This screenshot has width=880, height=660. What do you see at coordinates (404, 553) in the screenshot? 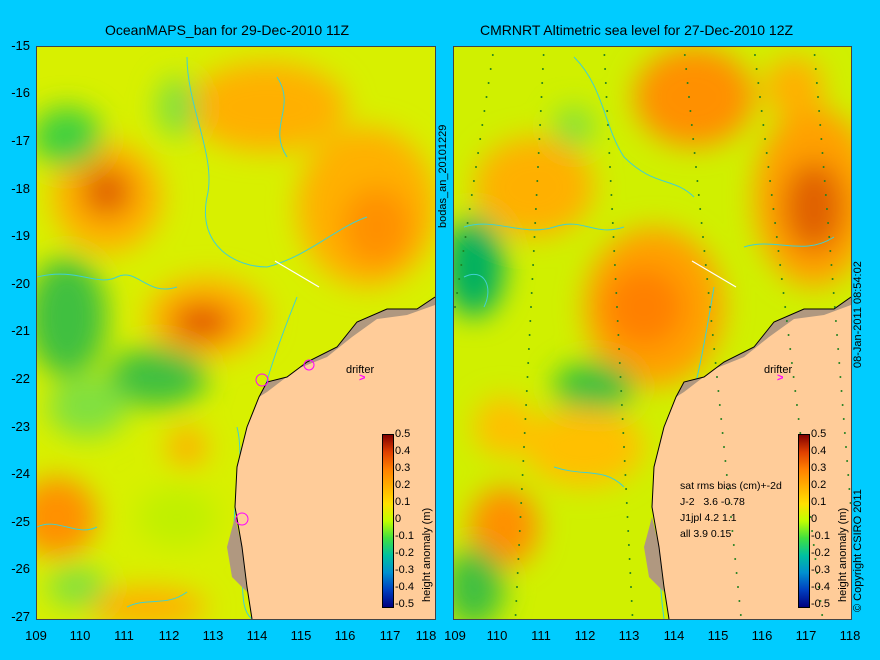
I see `colorbar-tick: -0.2` at bounding box center [404, 553].